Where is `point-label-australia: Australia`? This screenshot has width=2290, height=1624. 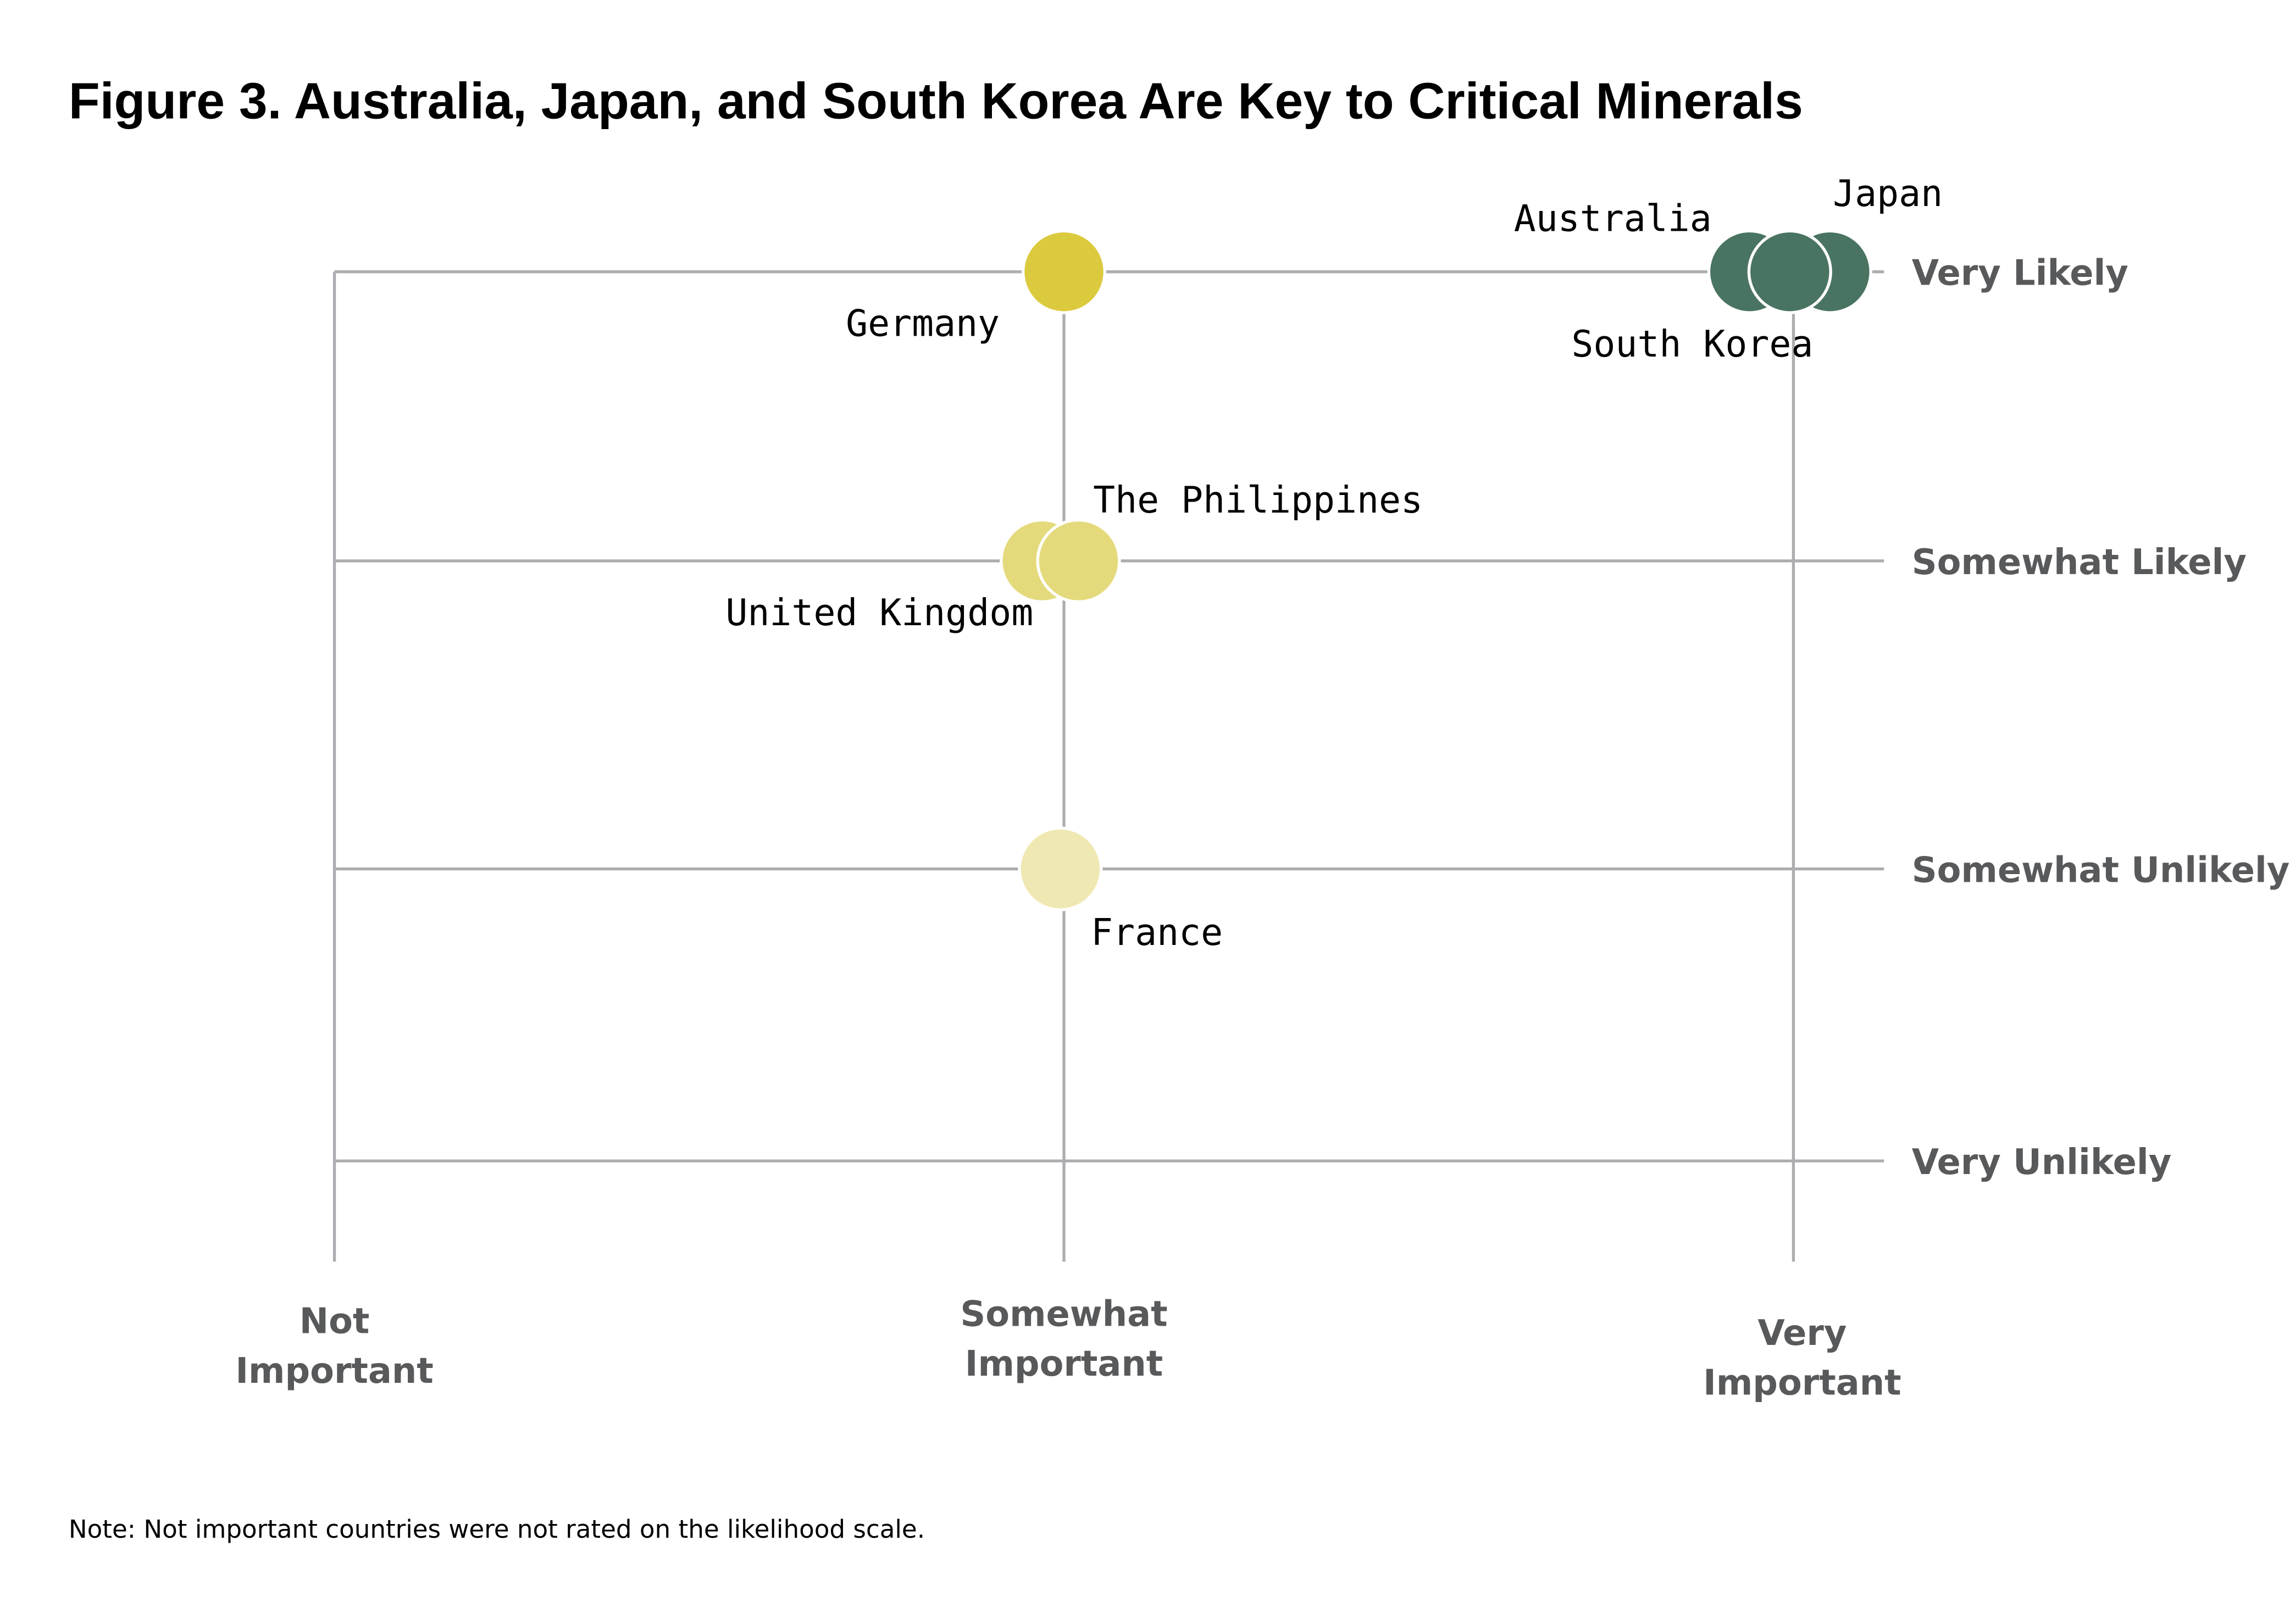
point-label-australia: Australia is located at coordinates (1613, 218).